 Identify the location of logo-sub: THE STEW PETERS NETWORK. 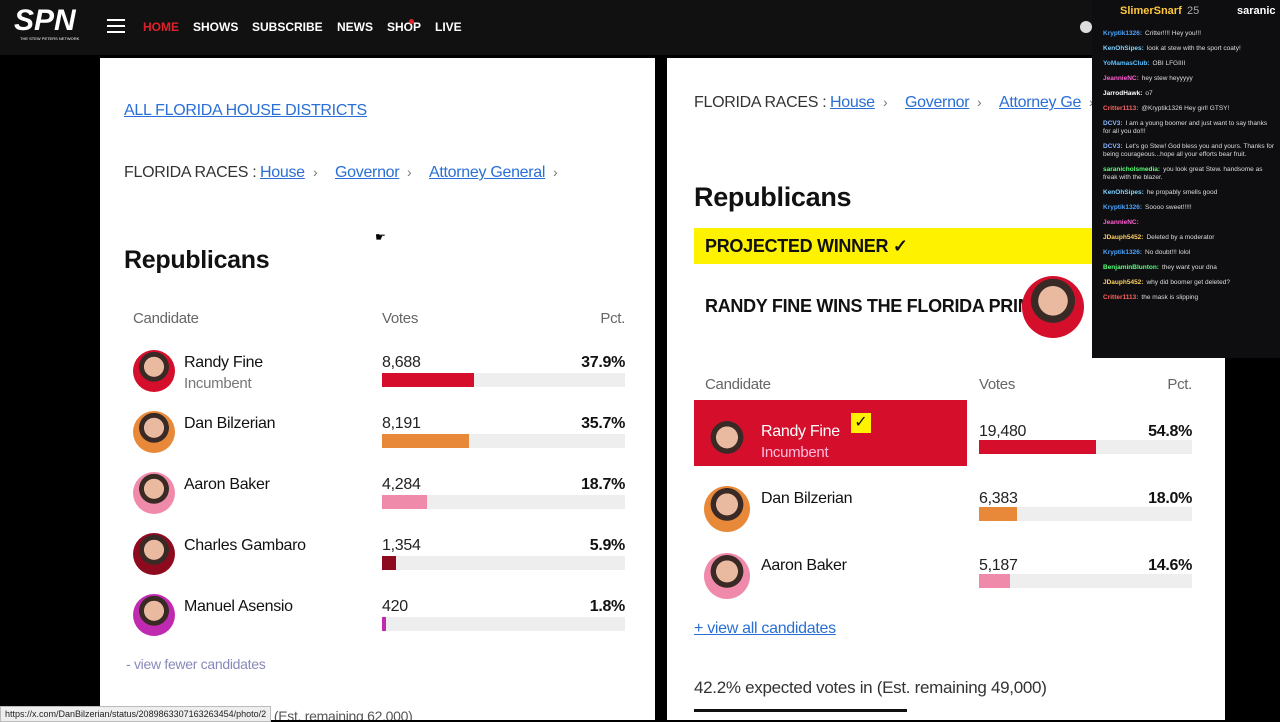
(50, 38).